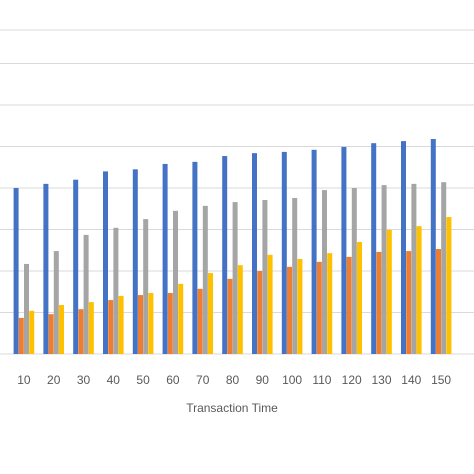 The width and height of the screenshot is (474, 474). I want to click on x-tick-label: 110, so click(321, 380).